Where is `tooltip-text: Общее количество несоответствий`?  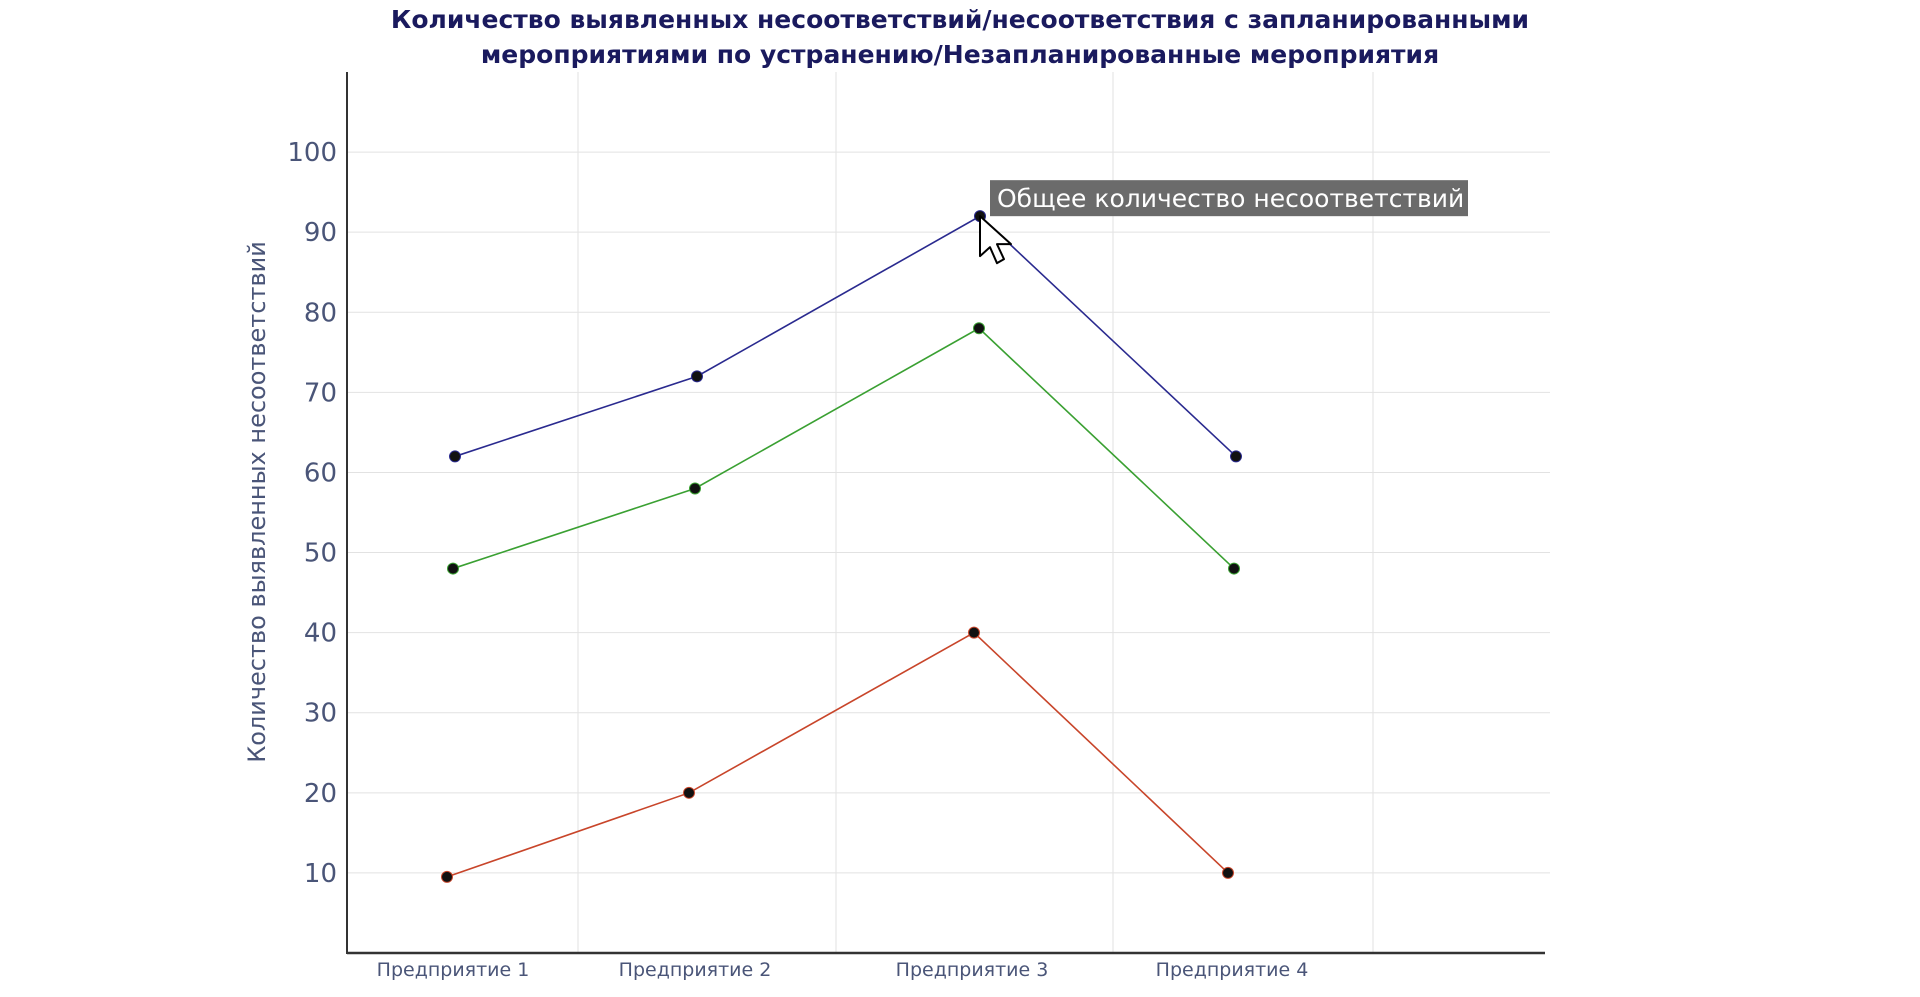
tooltip-text: Общее количество несоответствий is located at coordinates (1230, 198).